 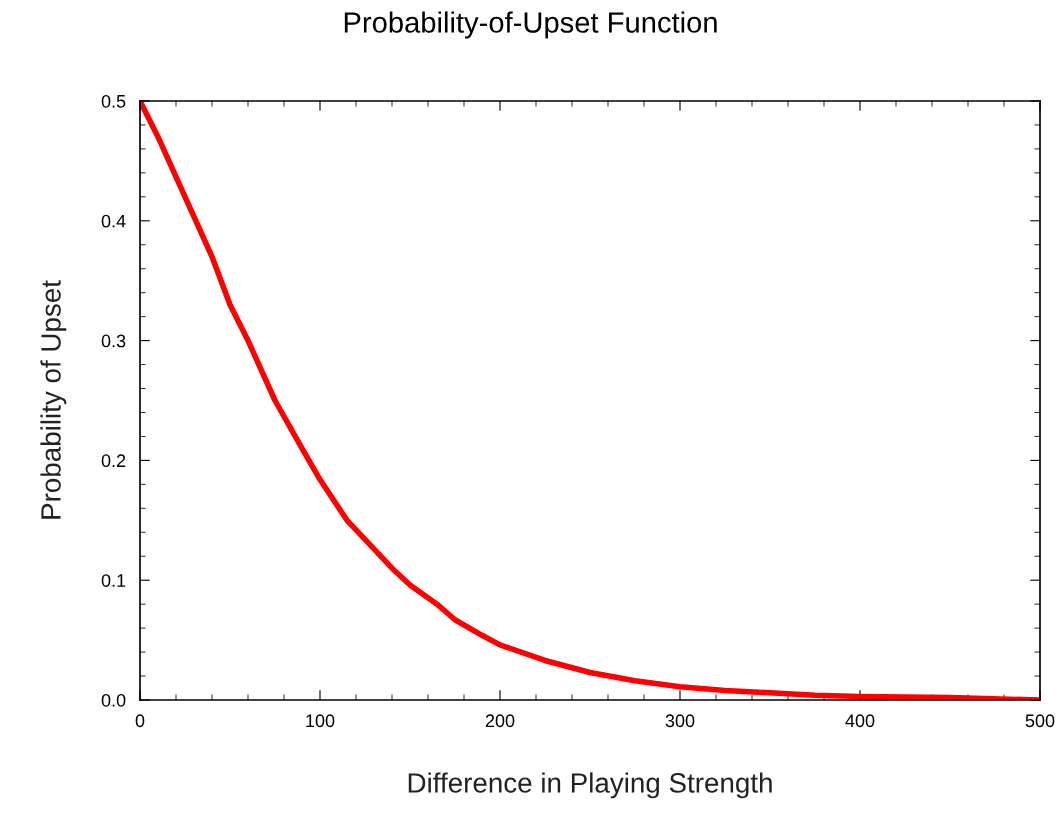 I want to click on x-tick-label: 100, so click(x=320, y=721).